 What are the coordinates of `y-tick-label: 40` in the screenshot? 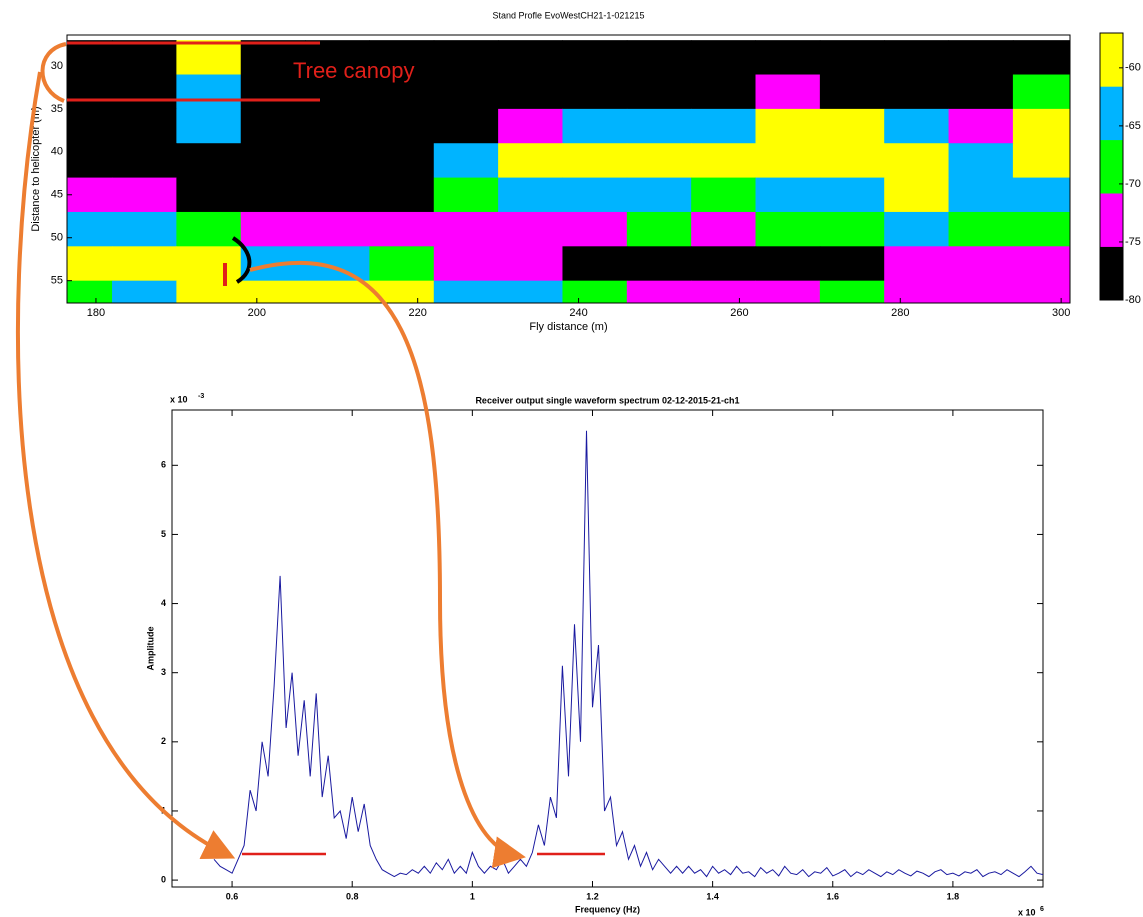 It's located at (57, 152).